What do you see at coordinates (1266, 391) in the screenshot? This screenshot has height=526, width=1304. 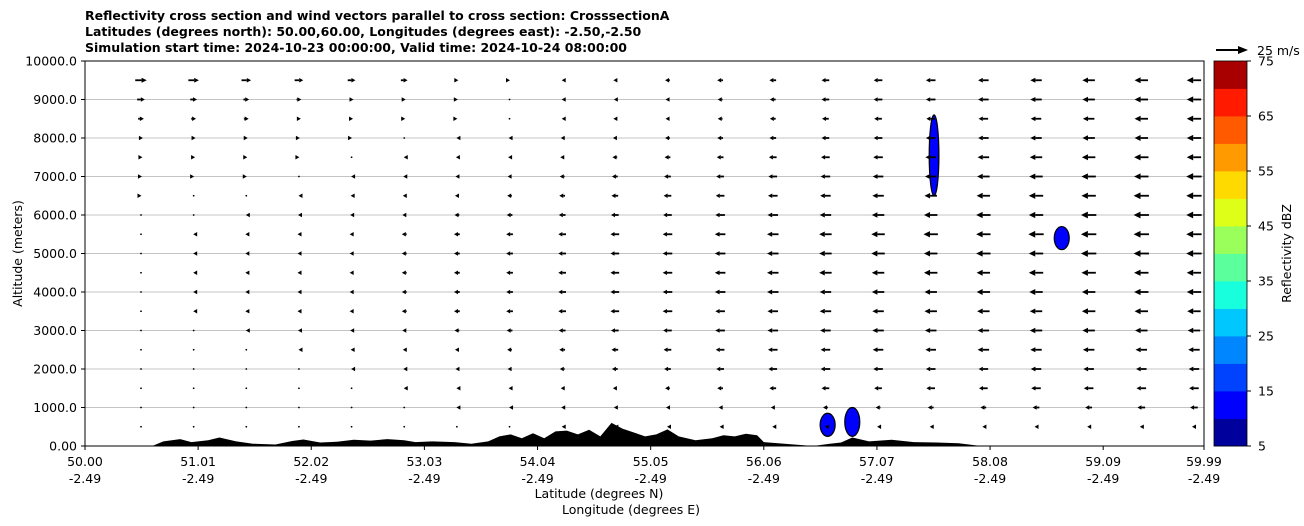 I see `colorbar-tick-label: 15` at bounding box center [1266, 391].